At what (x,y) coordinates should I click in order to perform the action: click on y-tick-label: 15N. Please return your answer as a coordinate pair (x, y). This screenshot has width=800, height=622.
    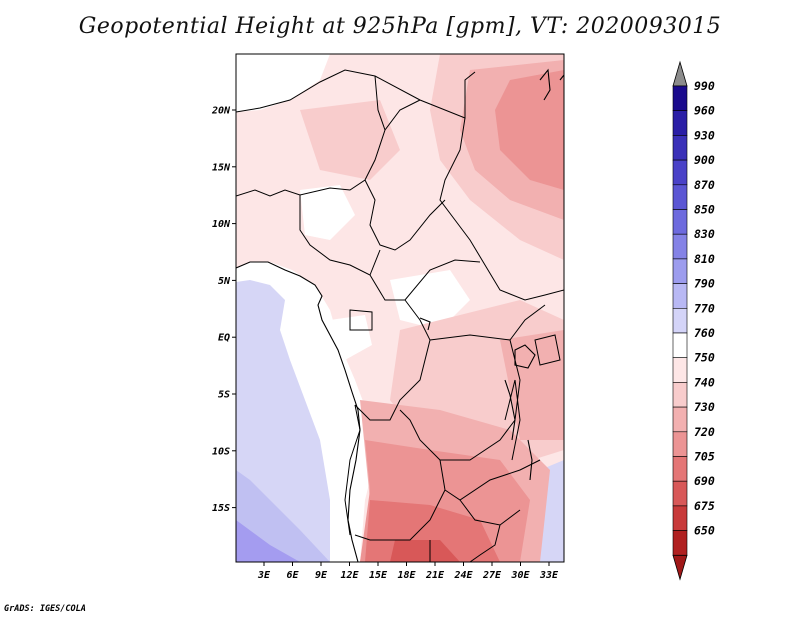
    Looking at the image, I should click on (221, 167).